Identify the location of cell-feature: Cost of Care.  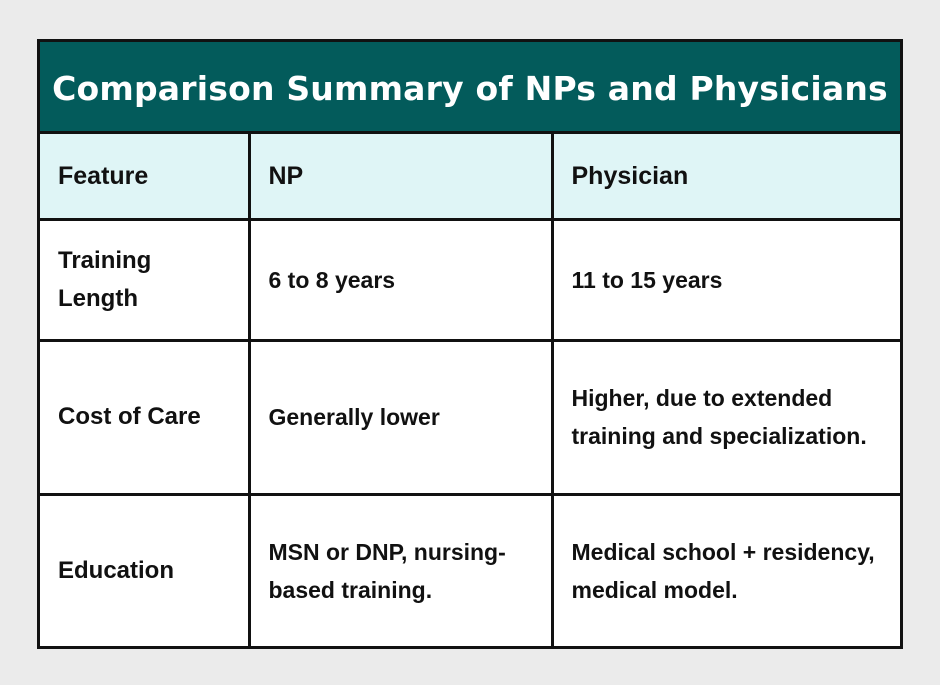
(145, 418).